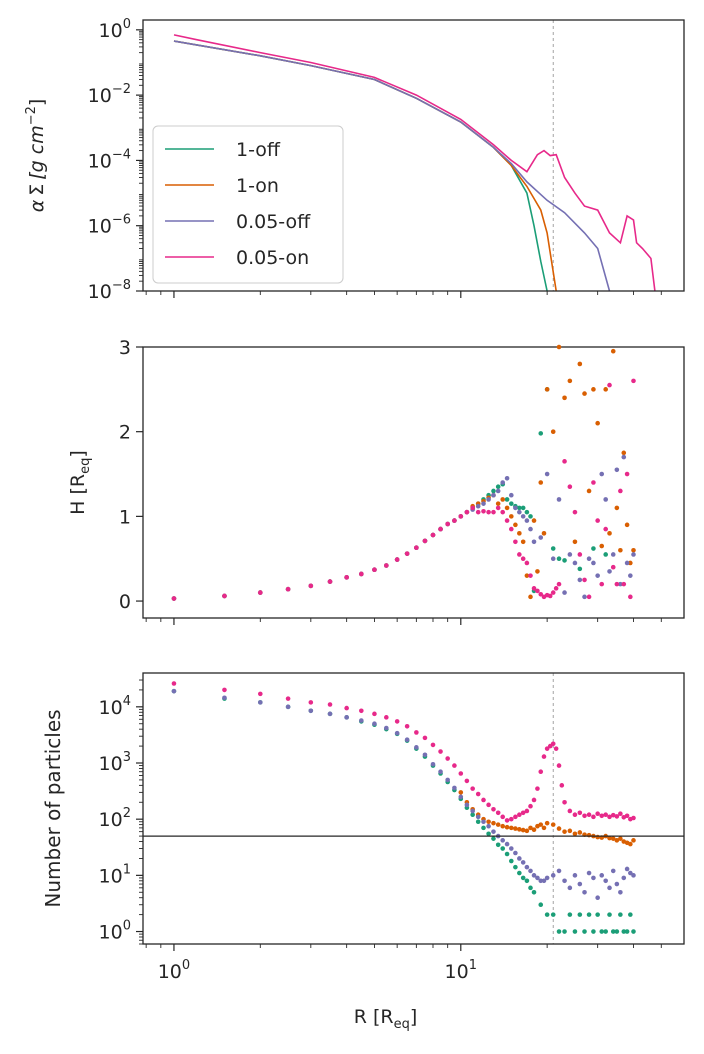 The width and height of the screenshot is (704, 1054). I want to click on y-tick-exp: −4, so click(121, 154).